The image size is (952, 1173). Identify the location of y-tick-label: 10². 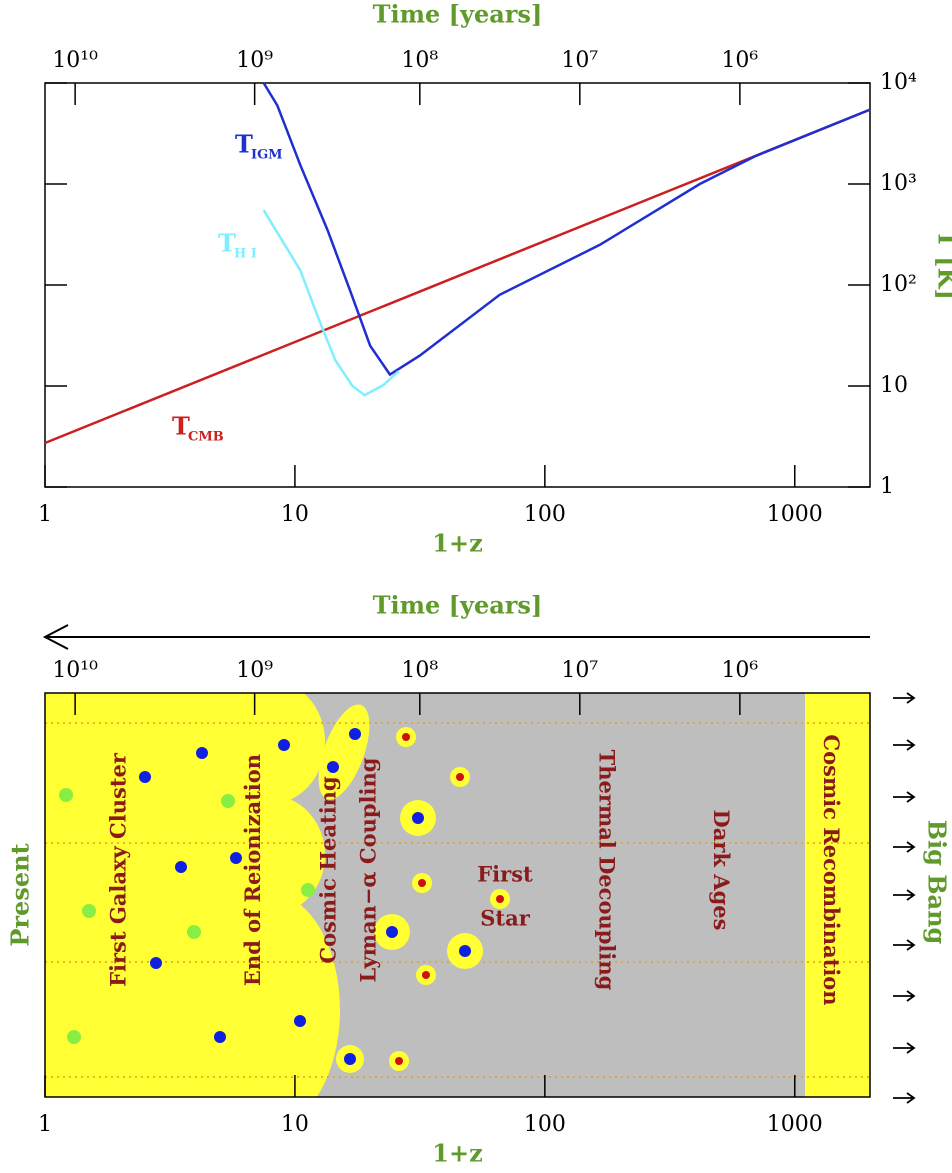
(898, 284).